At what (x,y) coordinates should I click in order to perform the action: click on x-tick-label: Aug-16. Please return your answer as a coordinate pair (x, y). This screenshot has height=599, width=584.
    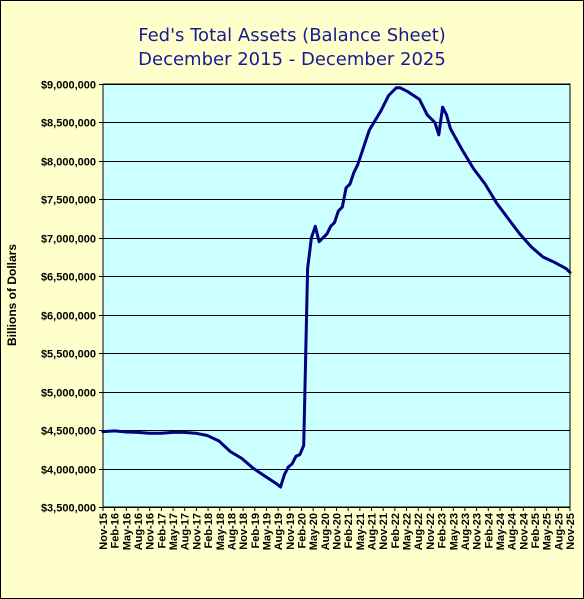
    Looking at the image, I should click on (139, 531).